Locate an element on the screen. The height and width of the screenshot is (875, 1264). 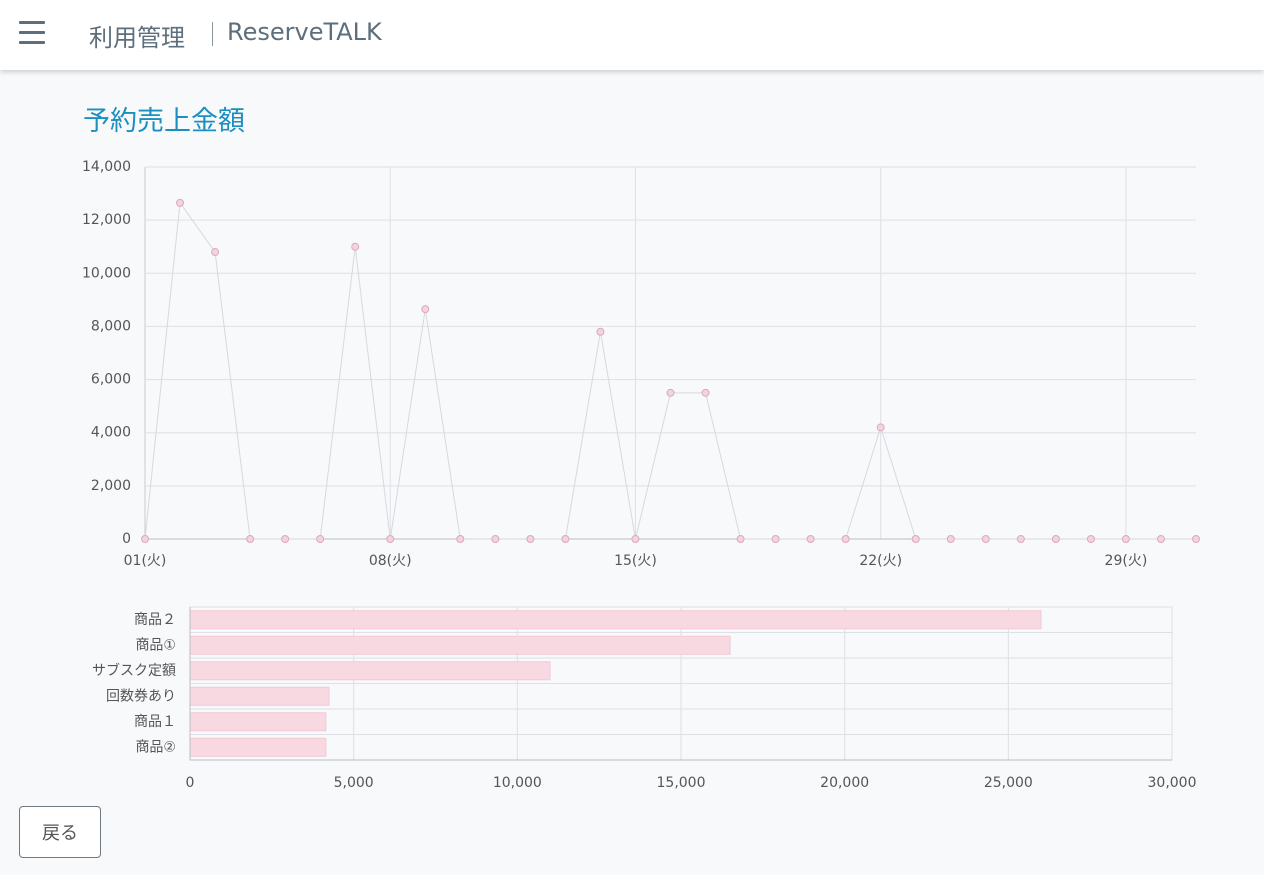
y-tick-label: 2,000 is located at coordinates (111, 486).